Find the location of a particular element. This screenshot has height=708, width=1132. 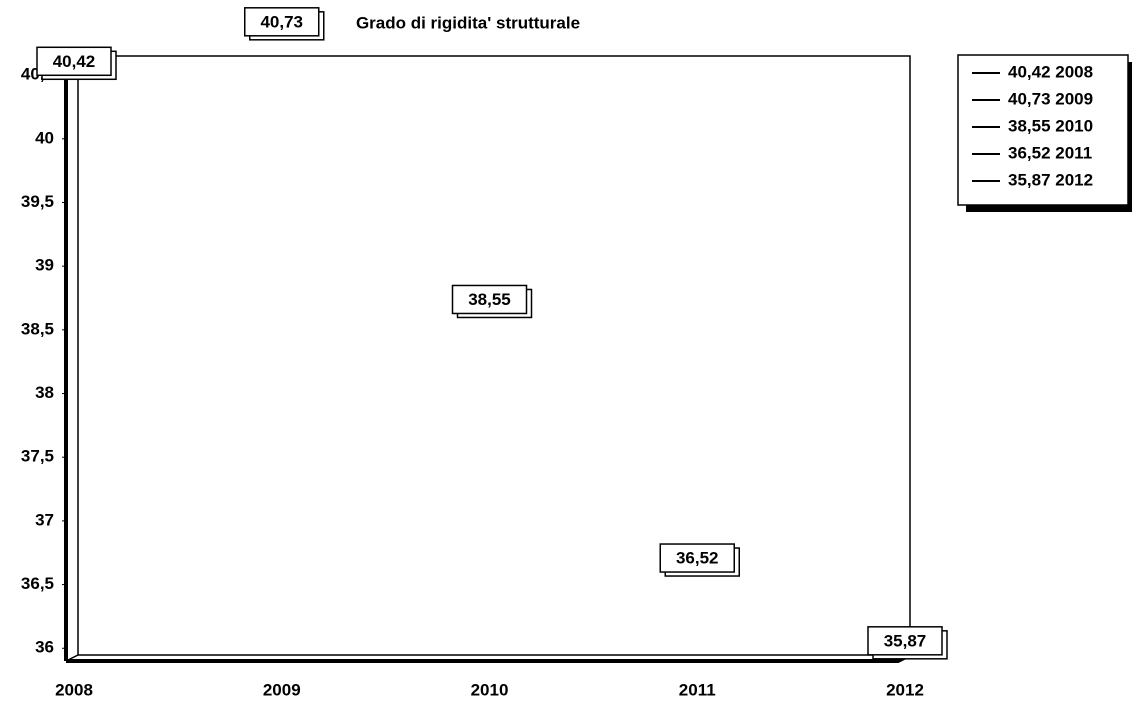

y-tick-label: 38 is located at coordinates (44, 392).